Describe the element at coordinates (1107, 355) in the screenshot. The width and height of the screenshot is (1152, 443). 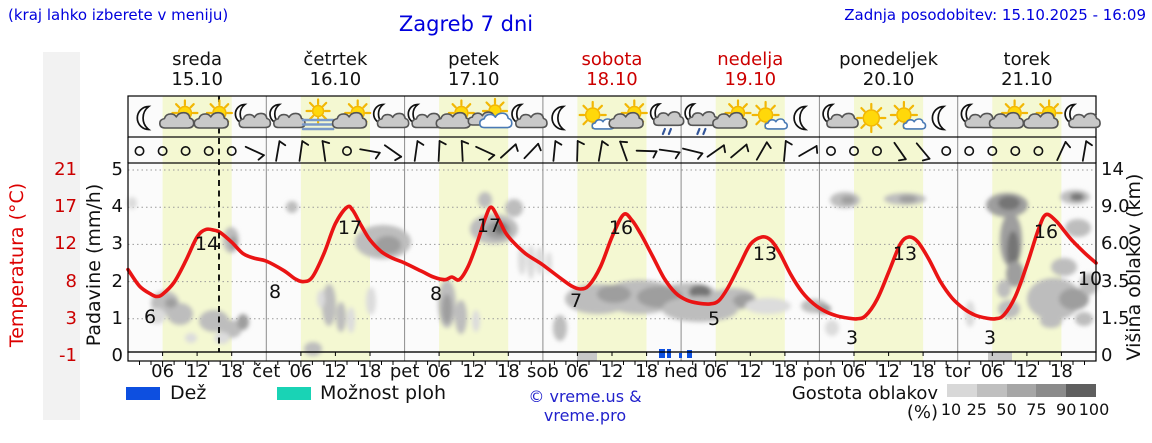
I see `axis-tick-label: 0` at that location.